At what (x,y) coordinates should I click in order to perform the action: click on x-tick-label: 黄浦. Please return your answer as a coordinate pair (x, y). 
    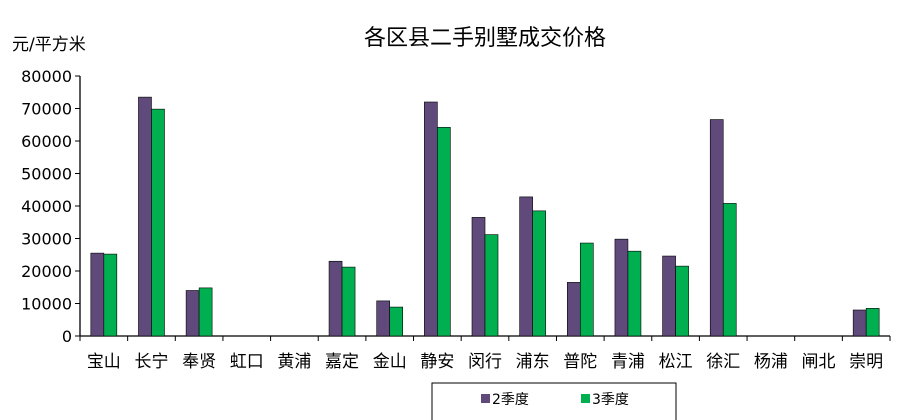
    Looking at the image, I should click on (294, 362).